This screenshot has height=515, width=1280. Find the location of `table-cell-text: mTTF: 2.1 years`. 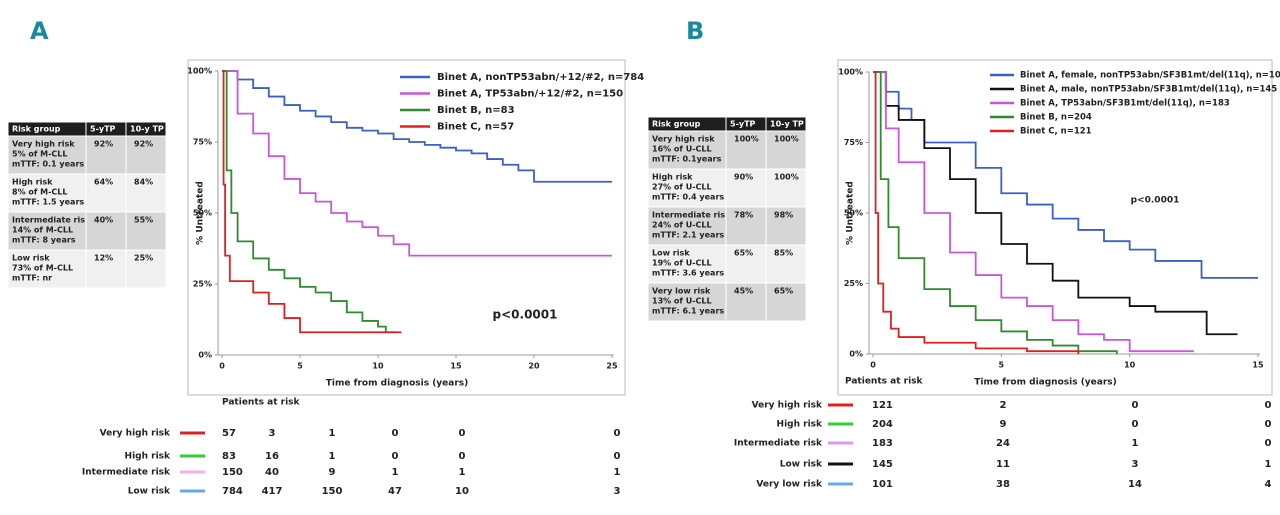

table-cell-text: mTTF: 2.1 years is located at coordinates (688, 235).